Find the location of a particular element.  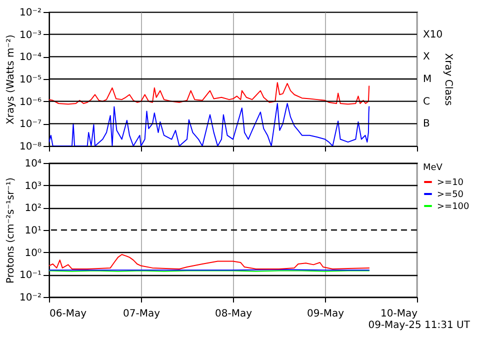

text: 09-May-25 11:31 UT is located at coordinates (419, 325).